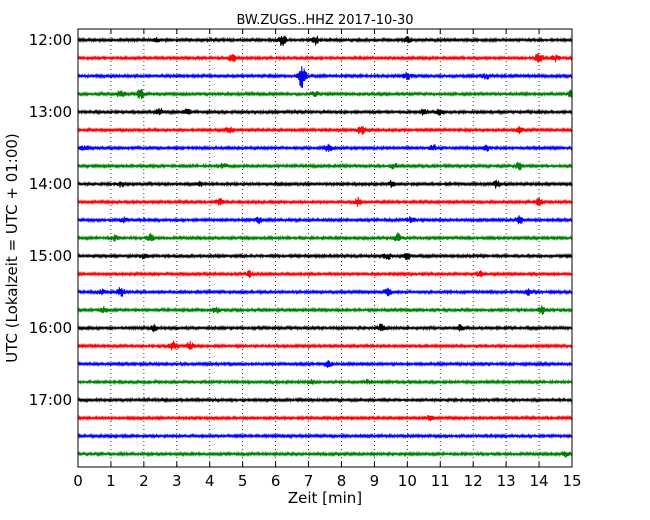  I want to click on x-tick-label: 6, so click(276, 481).